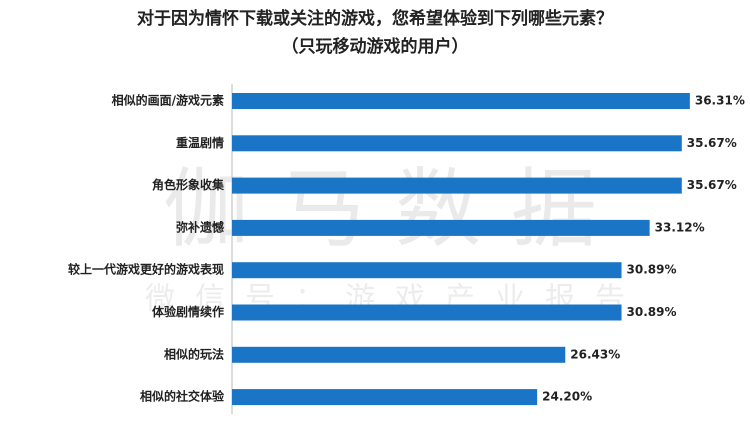 This screenshot has height=441, width=750. I want to click on value-label: 33.12%, so click(680, 227).